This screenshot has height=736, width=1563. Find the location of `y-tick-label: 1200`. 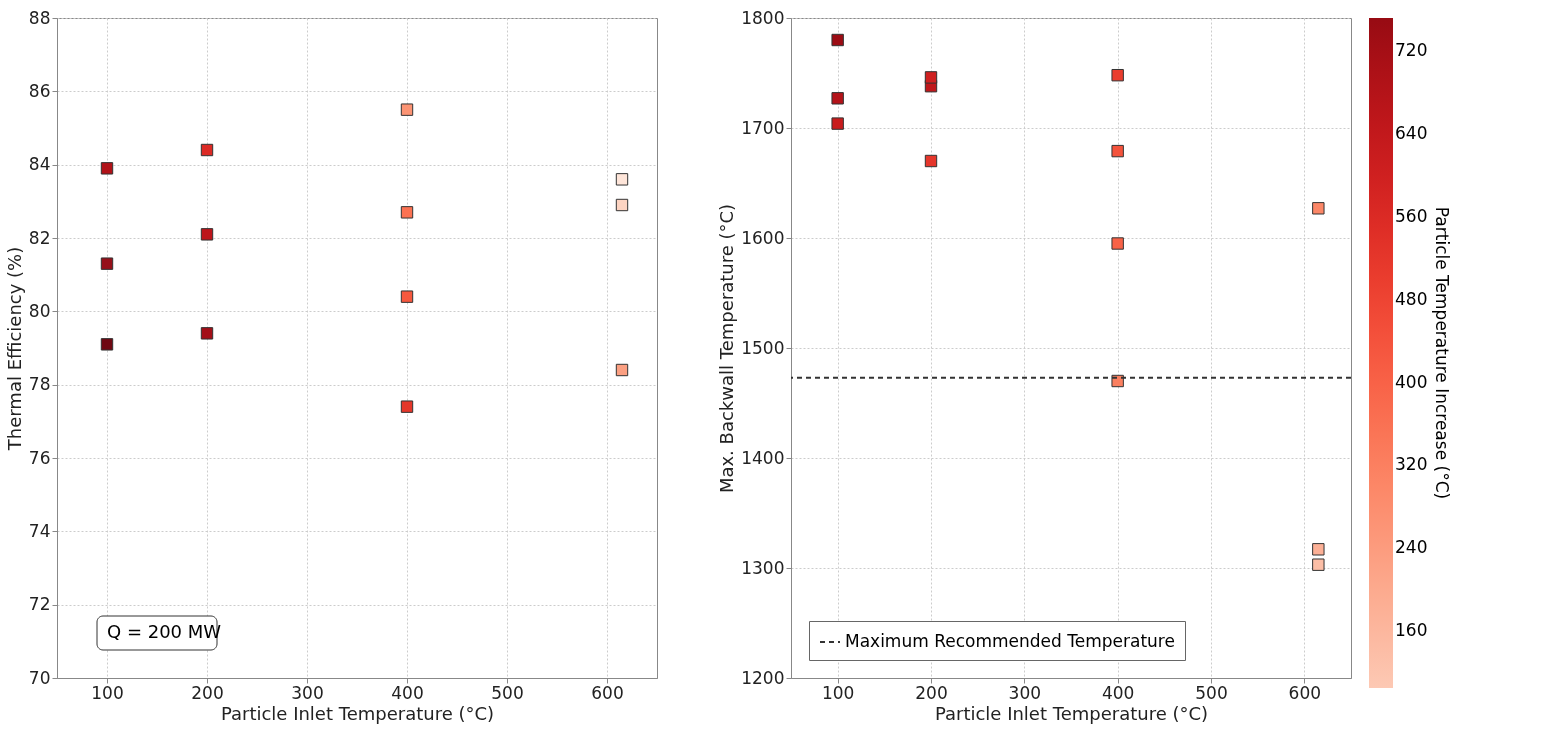

y-tick-label: 1200 is located at coordinates (763, 677).